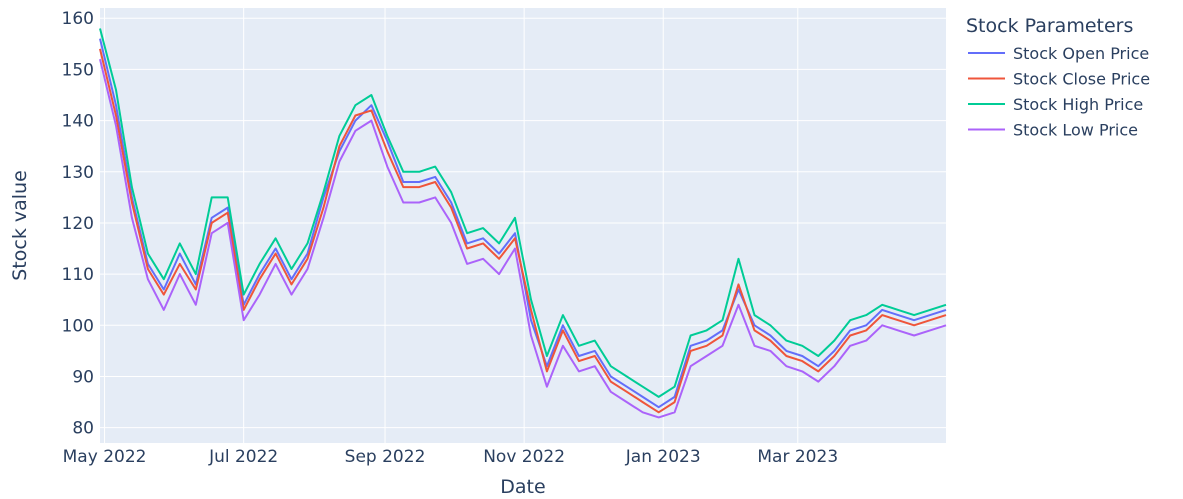 This screenshot has height=499, width=1183. Describe the element at coordinates (1078, 104) in the screenshot. I see `legend-label: Stock High Price` at that location.